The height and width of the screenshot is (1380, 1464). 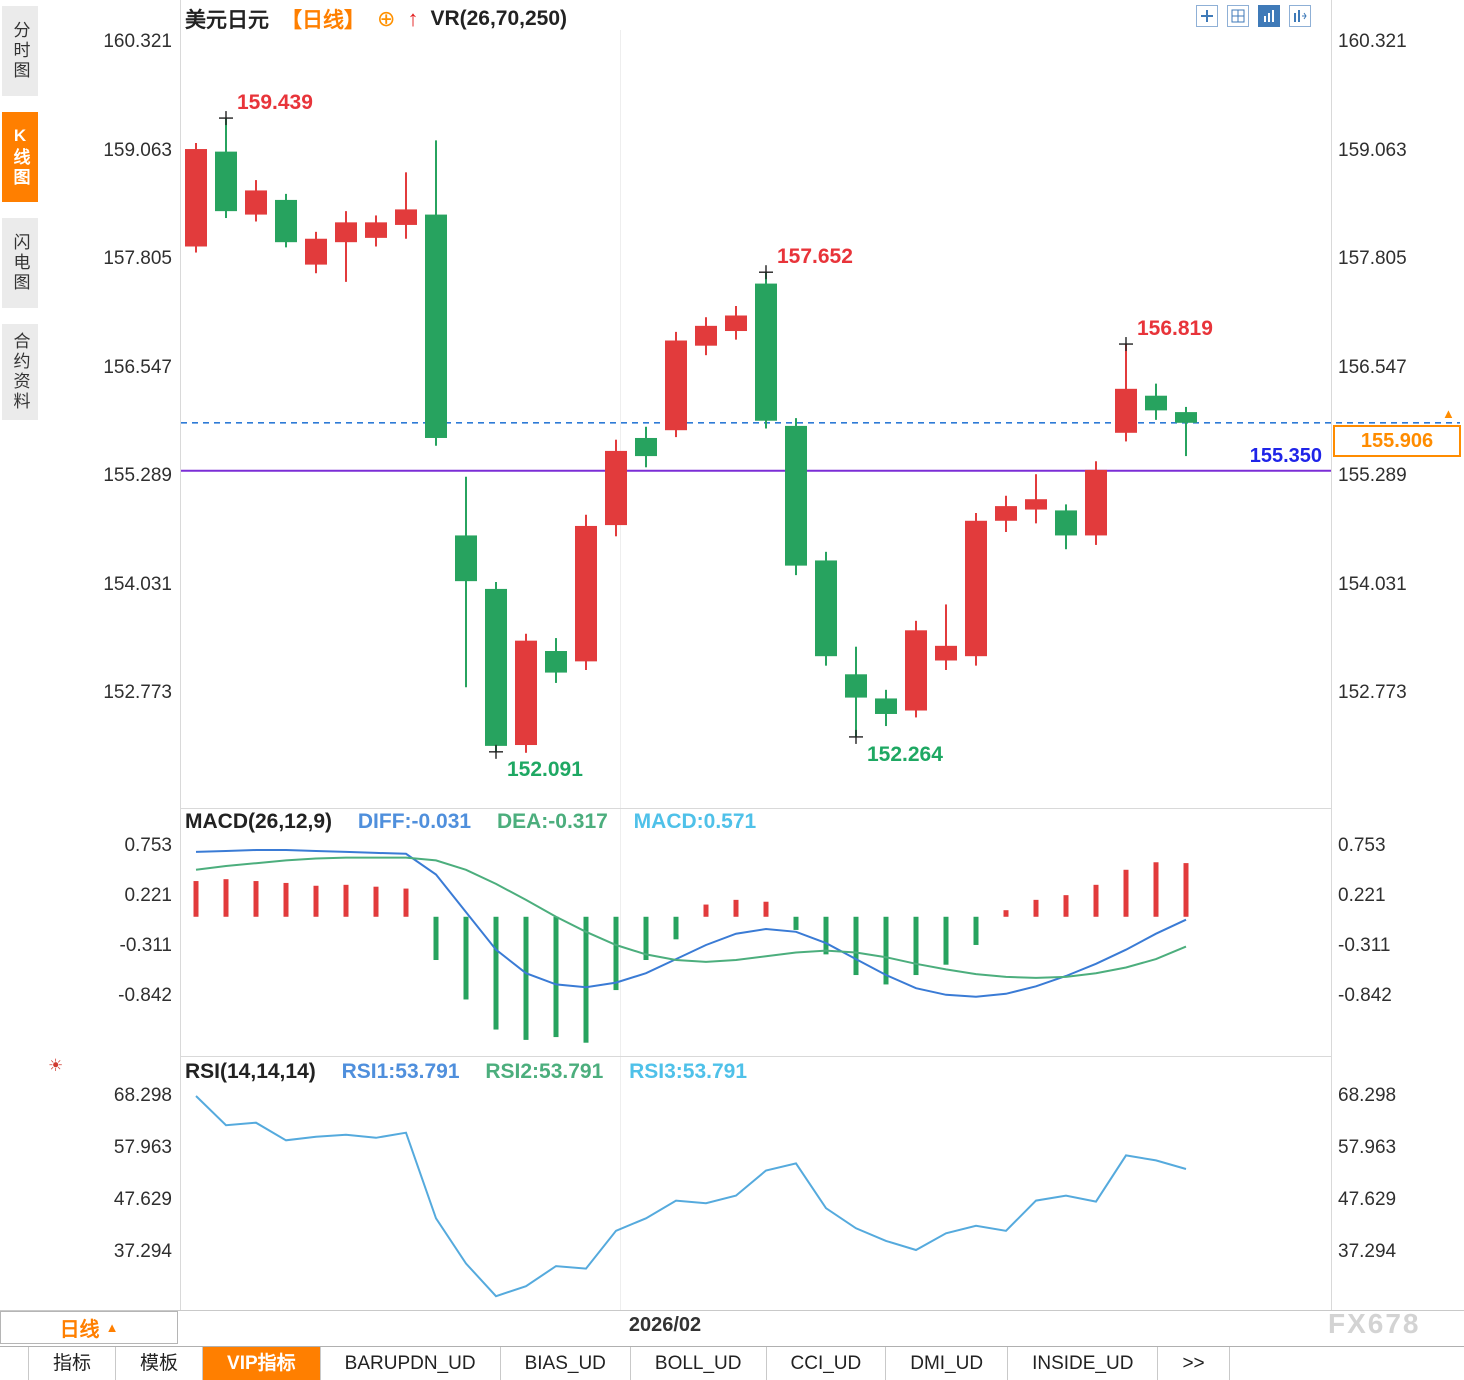 I want to click on purple-line-price-label: 155.350, so click(x=1285, y=455).